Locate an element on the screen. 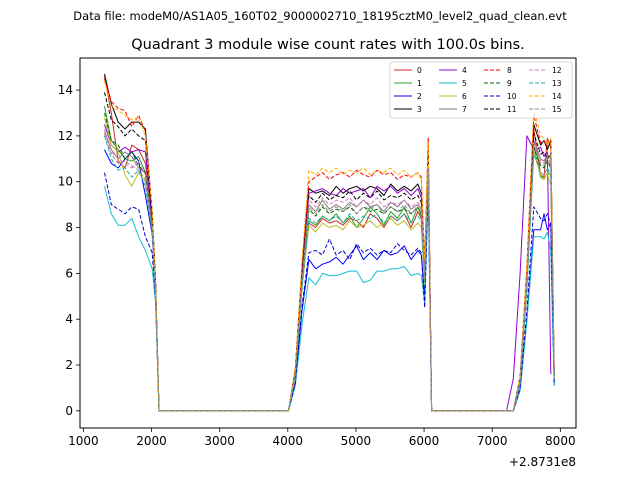  legend-label-1: 1 is located at coordinates (419, 83).